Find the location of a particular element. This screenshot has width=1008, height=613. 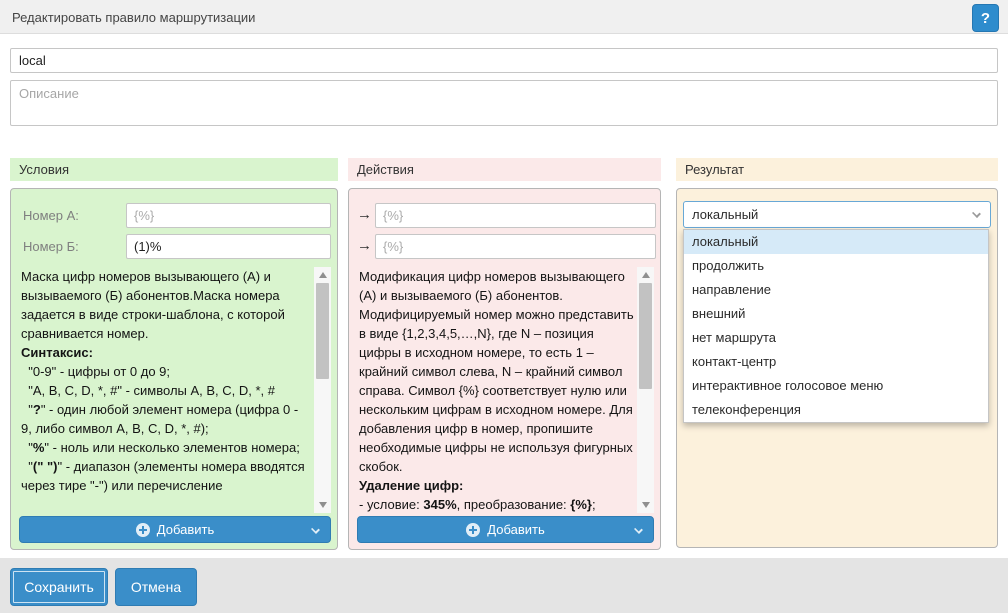

save-button: Сохранить is located at coordinates (59, 587).